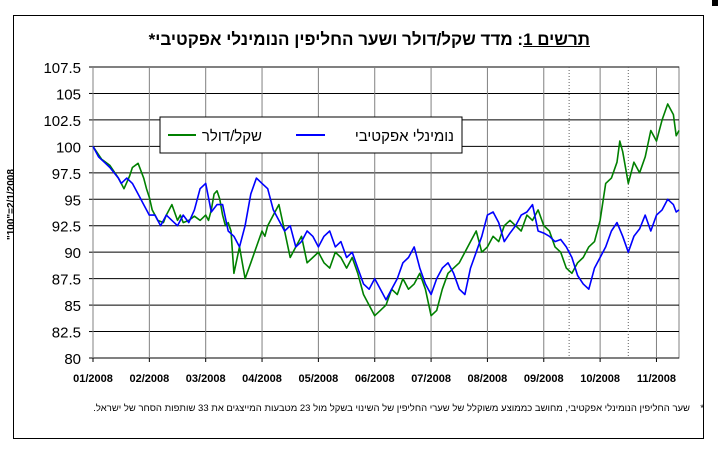 This screenshot has width=722, height=451. Describe the element at coordinates (68, 94) in the screenshot. I see `y-tick-label: 105` at that location.